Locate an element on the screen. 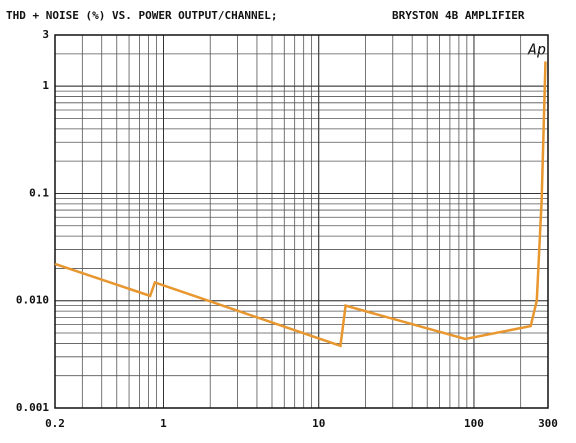  x-tick-label: 0.2 is located at coordinates (55, 423).